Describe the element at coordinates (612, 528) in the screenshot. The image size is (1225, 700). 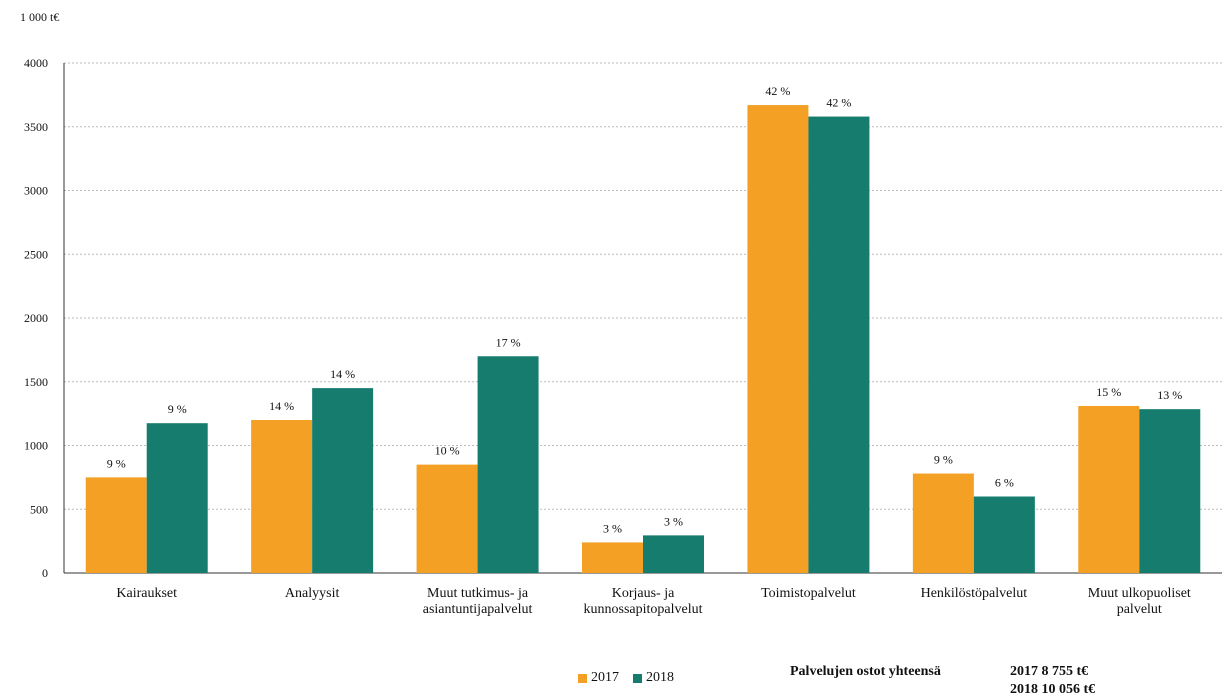
I see `data-label-2017-3: 3 %` at that location.